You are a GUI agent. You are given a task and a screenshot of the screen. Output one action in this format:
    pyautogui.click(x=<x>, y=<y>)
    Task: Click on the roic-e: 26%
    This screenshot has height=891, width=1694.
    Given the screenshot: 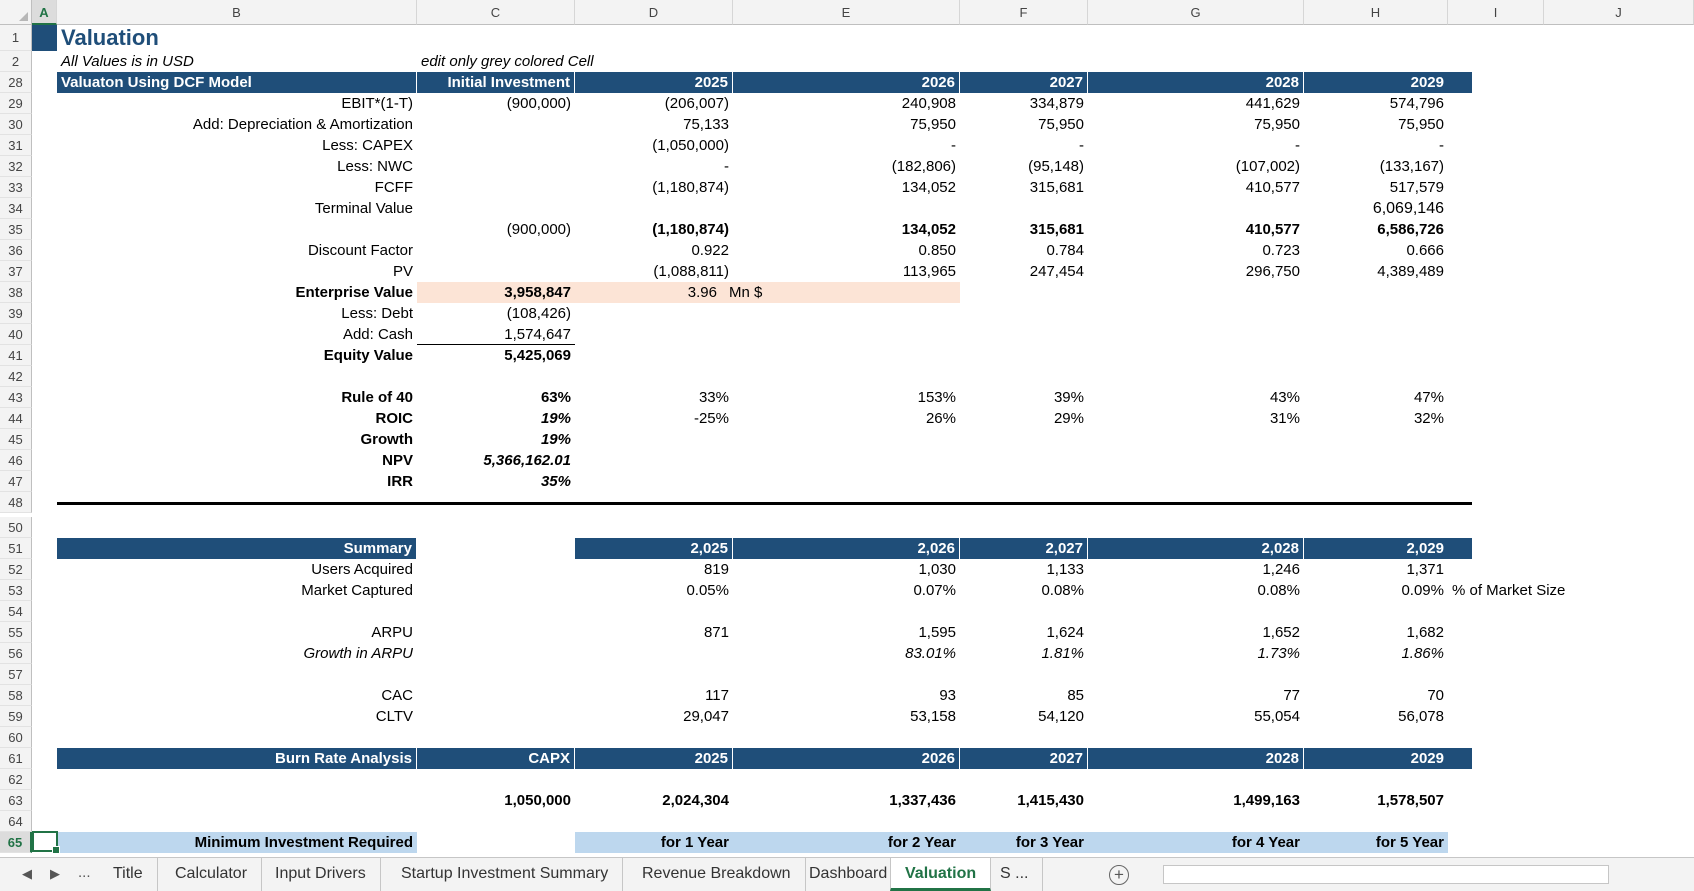 What is the action you would take?
    pyautogui.click(x=940, y=418)
    